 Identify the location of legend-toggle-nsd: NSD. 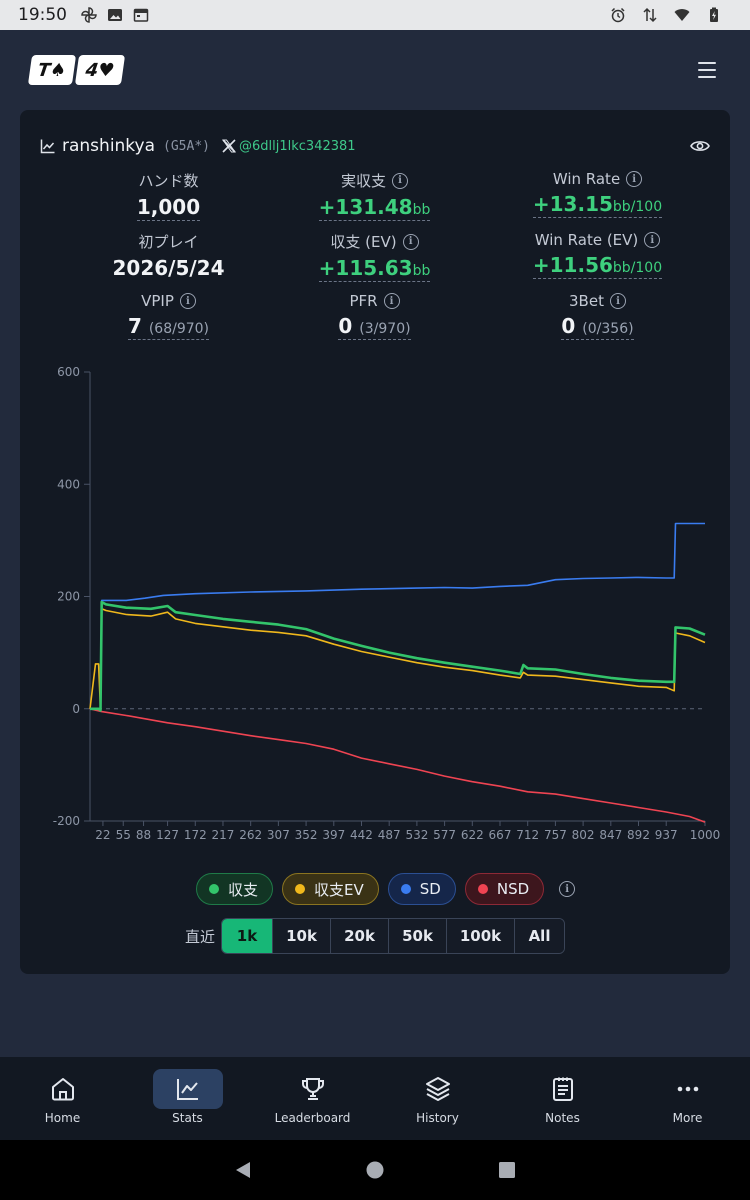
(504, 889).